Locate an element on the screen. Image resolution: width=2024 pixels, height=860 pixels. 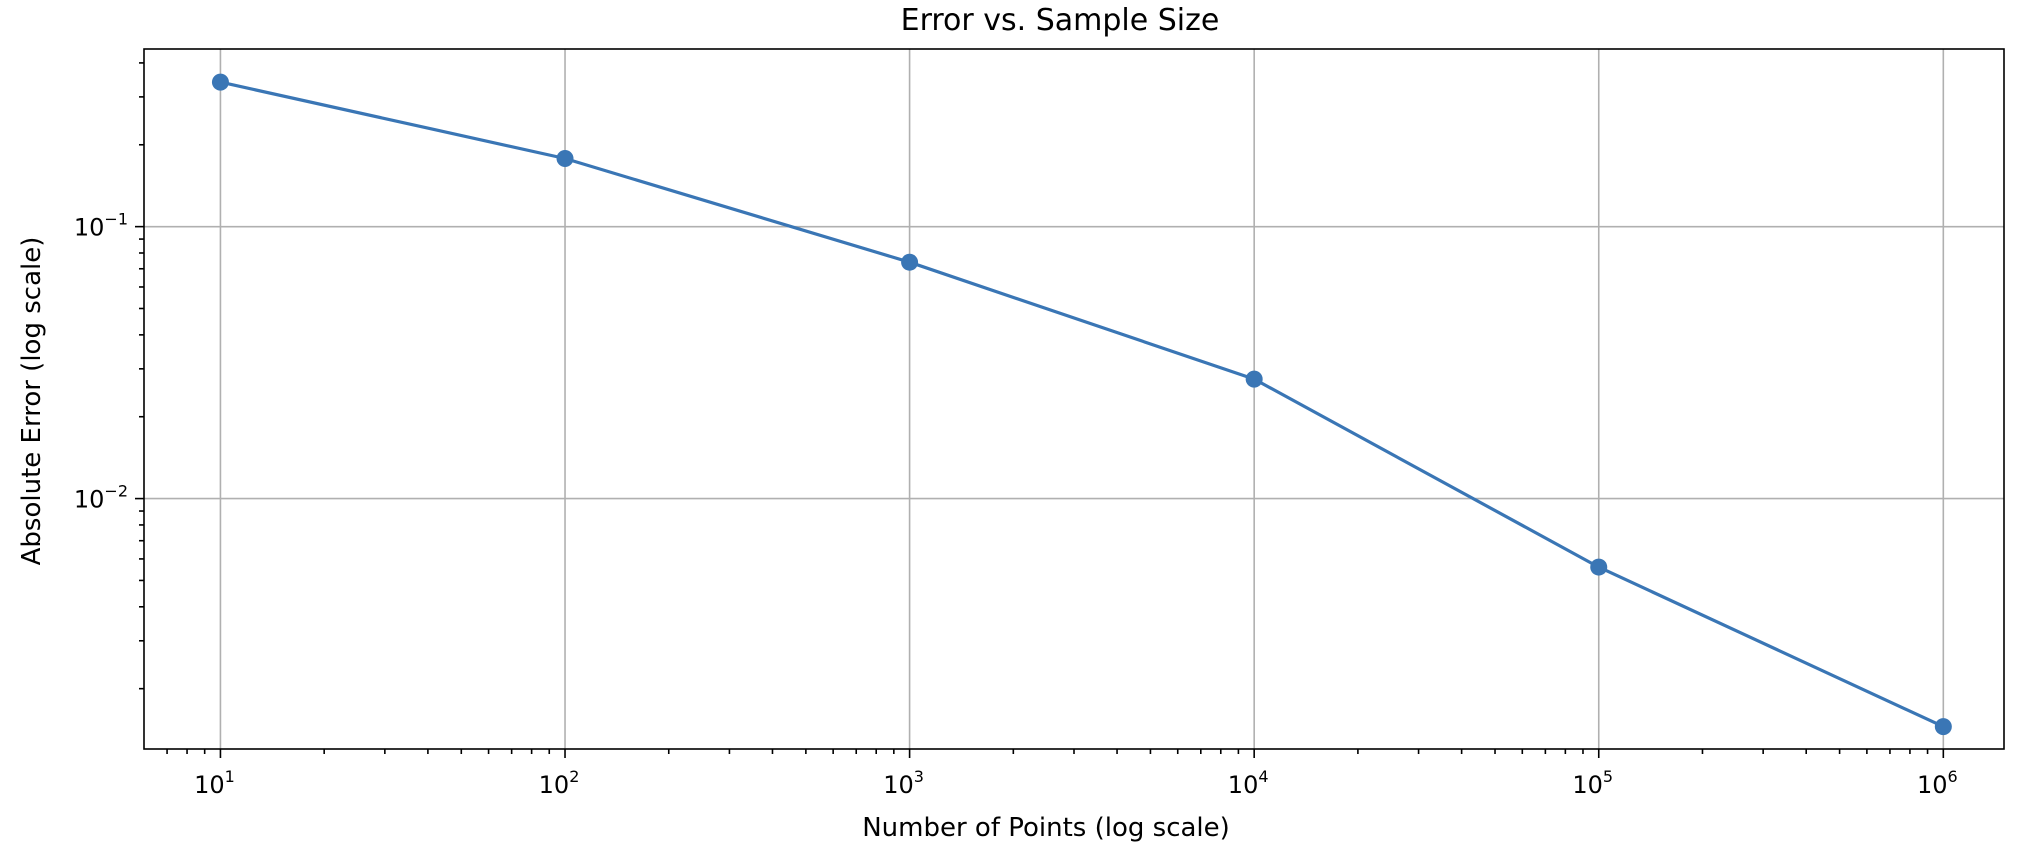
y-tick-label: 10⁻¹ is located at coordinates (101, 226).